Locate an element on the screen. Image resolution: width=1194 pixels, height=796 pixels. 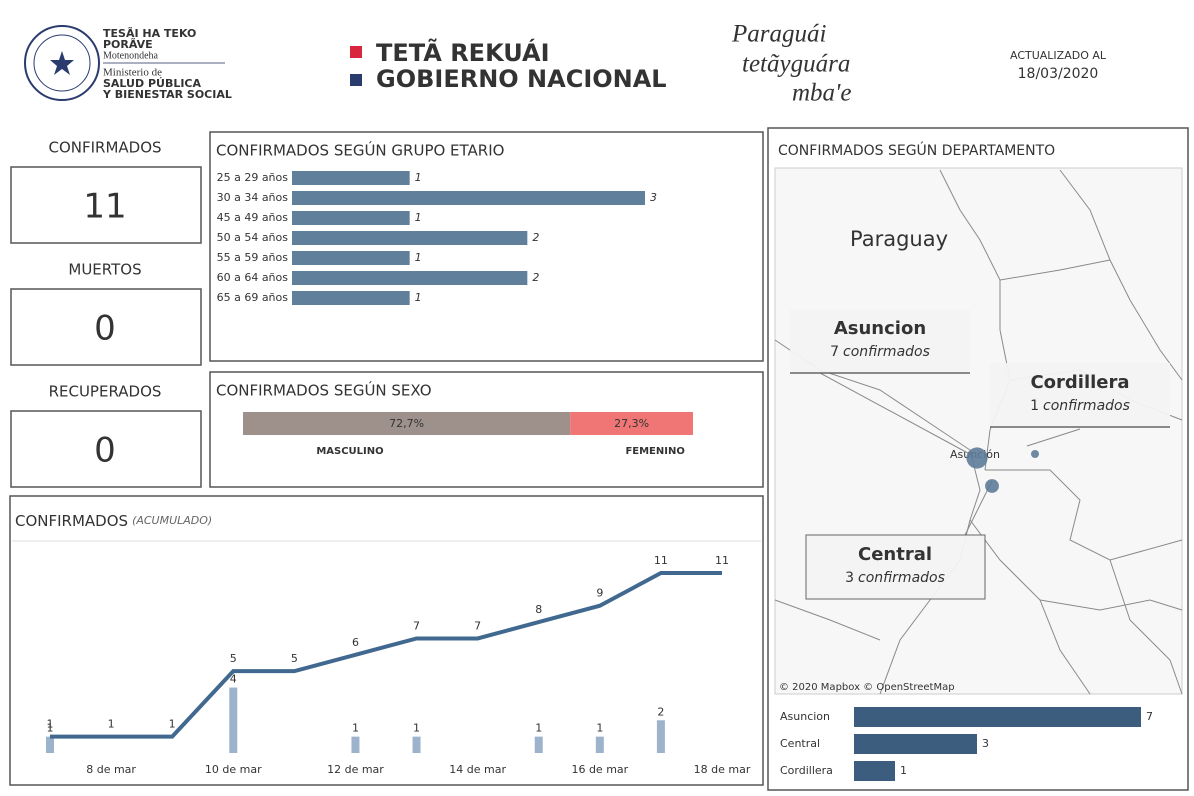
x-tick-label: 8 de mar is located at coordinates (111, 769).